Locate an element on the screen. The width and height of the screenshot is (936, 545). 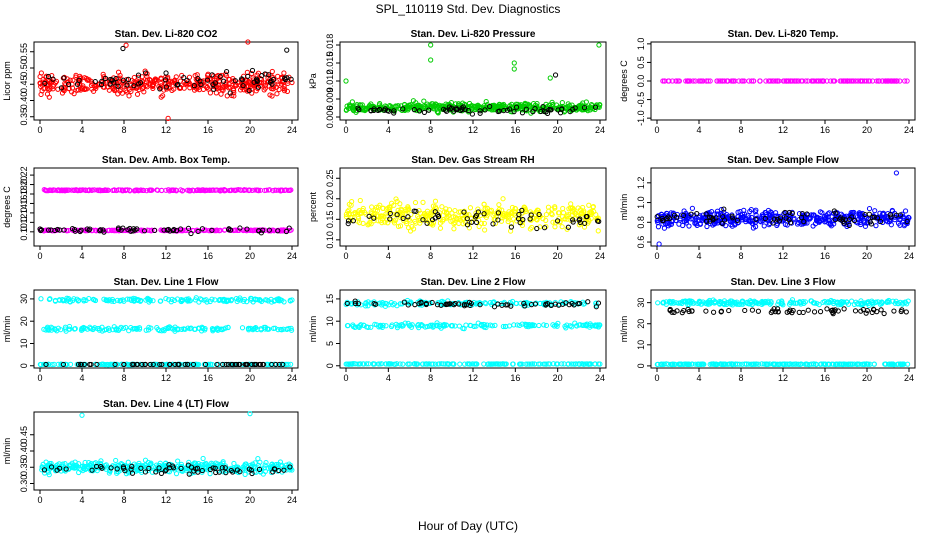
x-tick-label: 0 is located at coordinates (345, 130).